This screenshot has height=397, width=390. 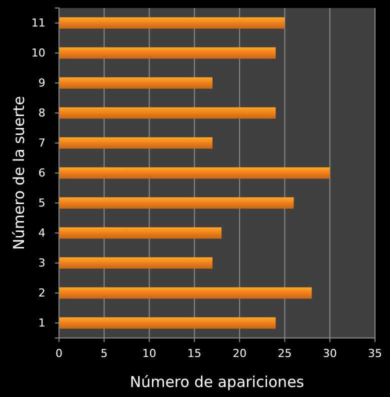 I want to click on y-tick-label: 3, so click(x=42, y=263).